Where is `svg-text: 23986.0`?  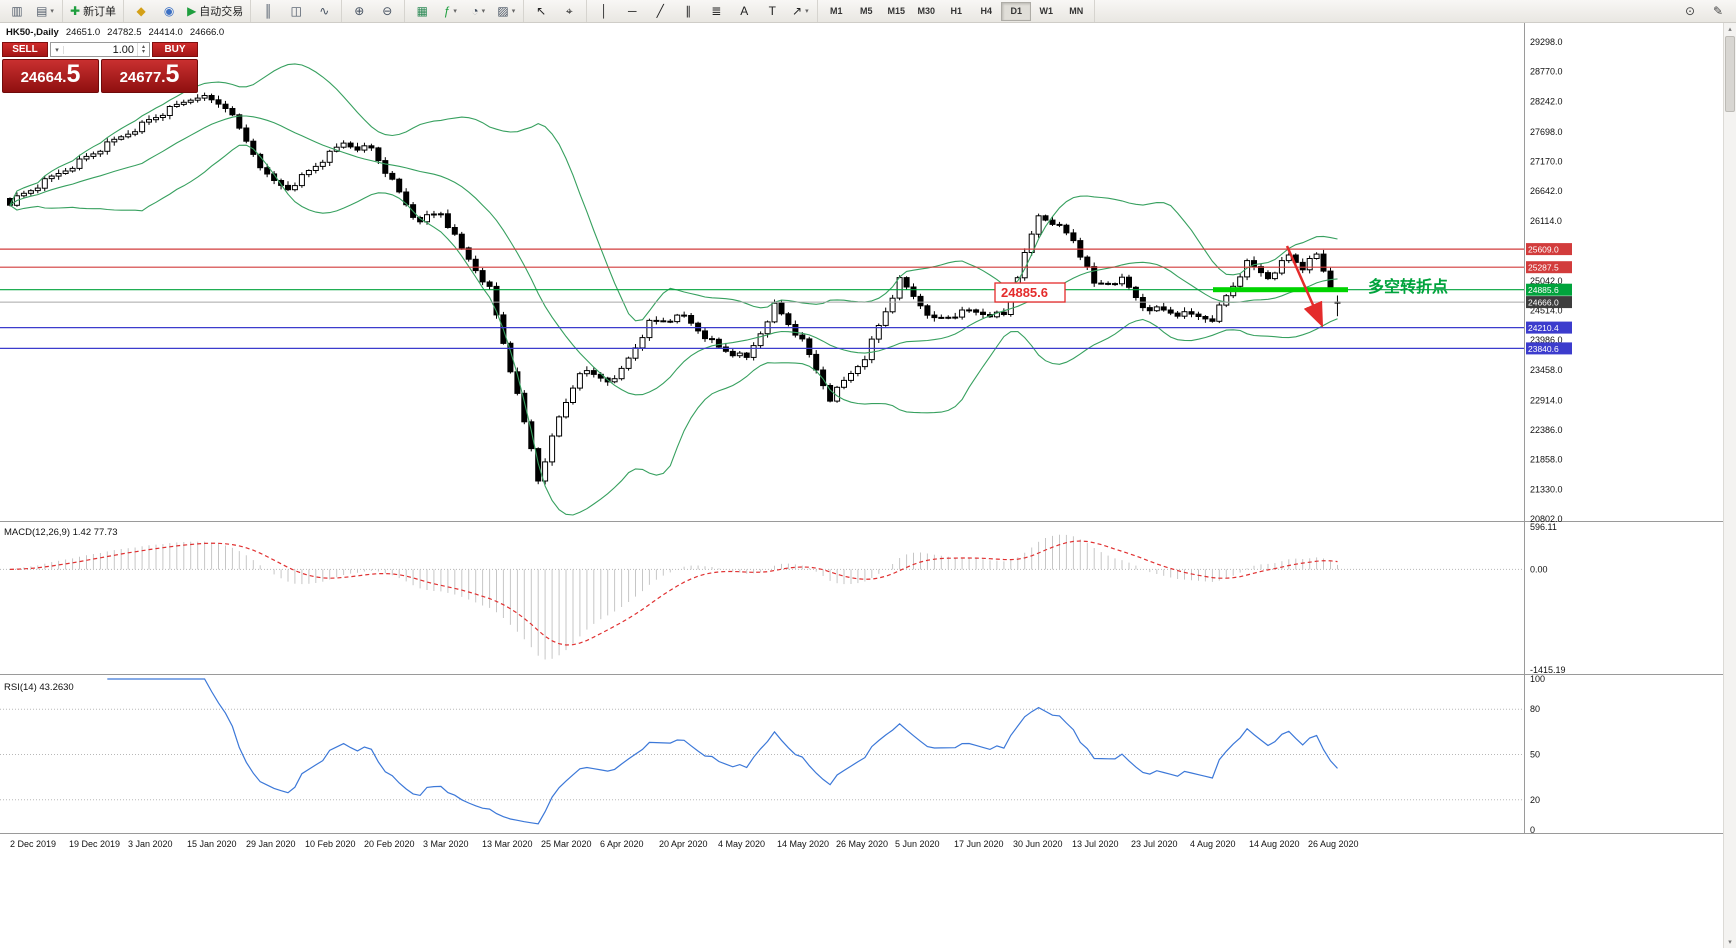 svg-text: 23986.0 is located at coordinates (1546, 340).